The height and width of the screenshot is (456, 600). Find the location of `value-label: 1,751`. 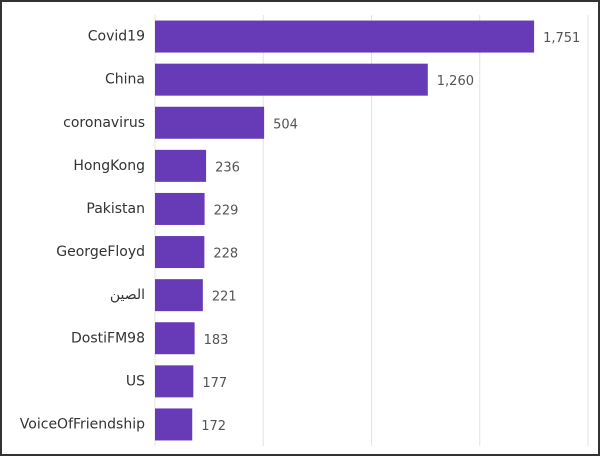

value-label: 1,751 is located at coordinates (561, 38).